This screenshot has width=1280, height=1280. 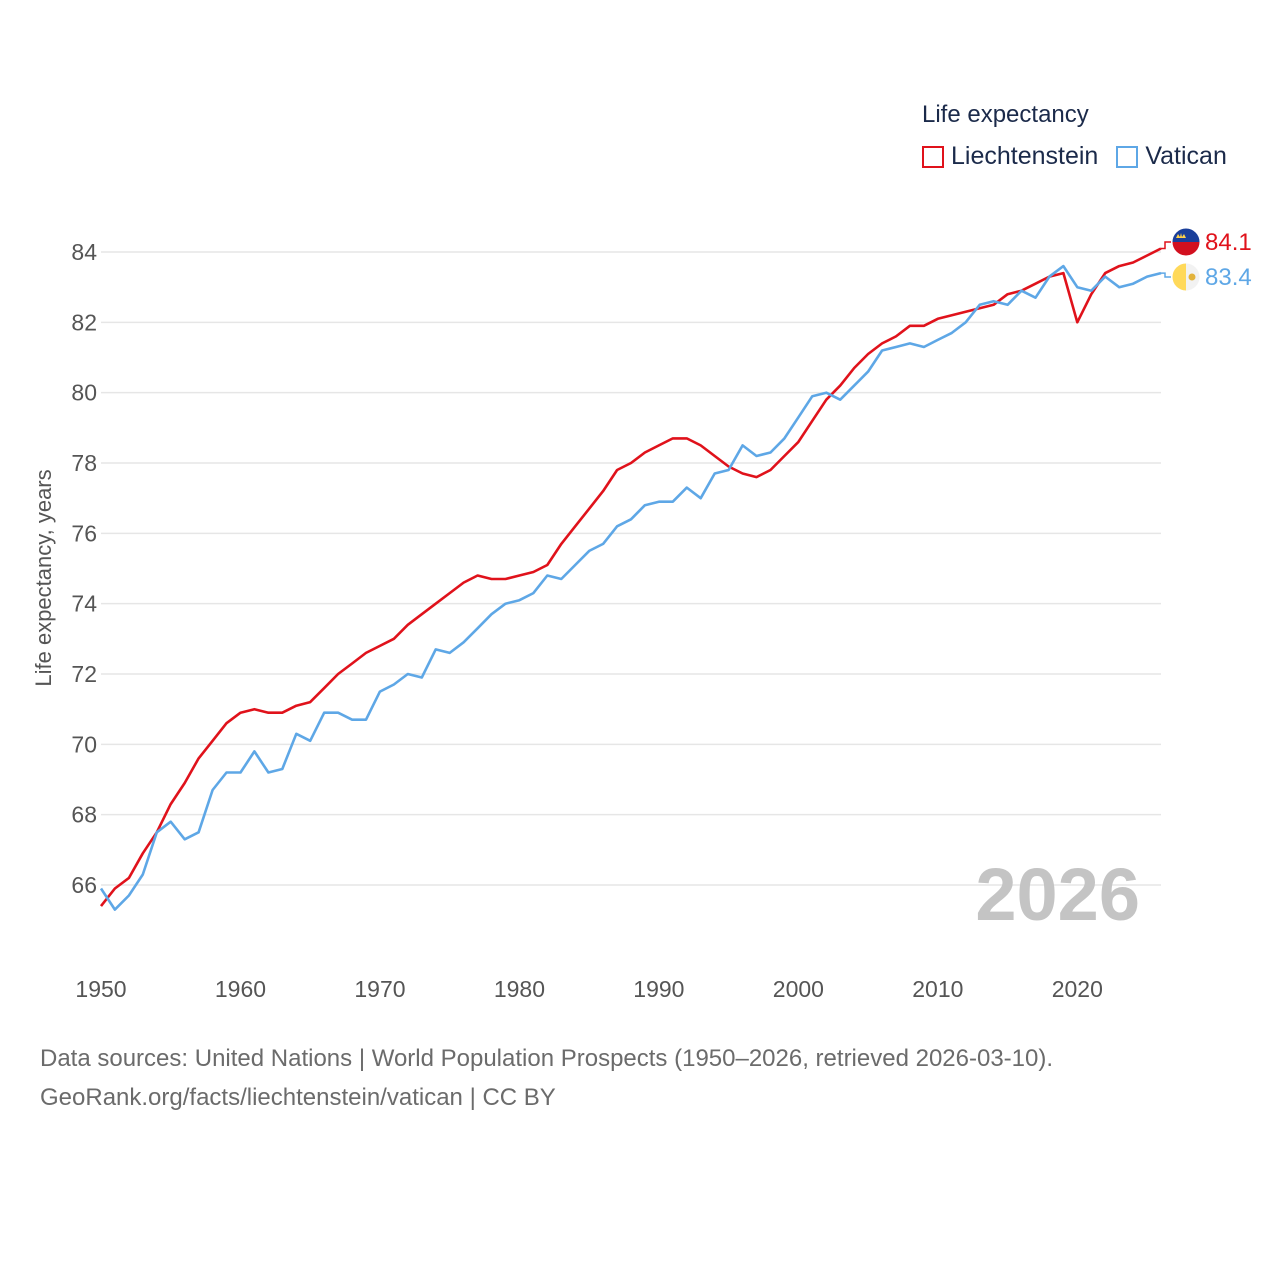 I want to click on legend-label-liechtenstein: Liechtenstein, so click(x=1025, y=156).